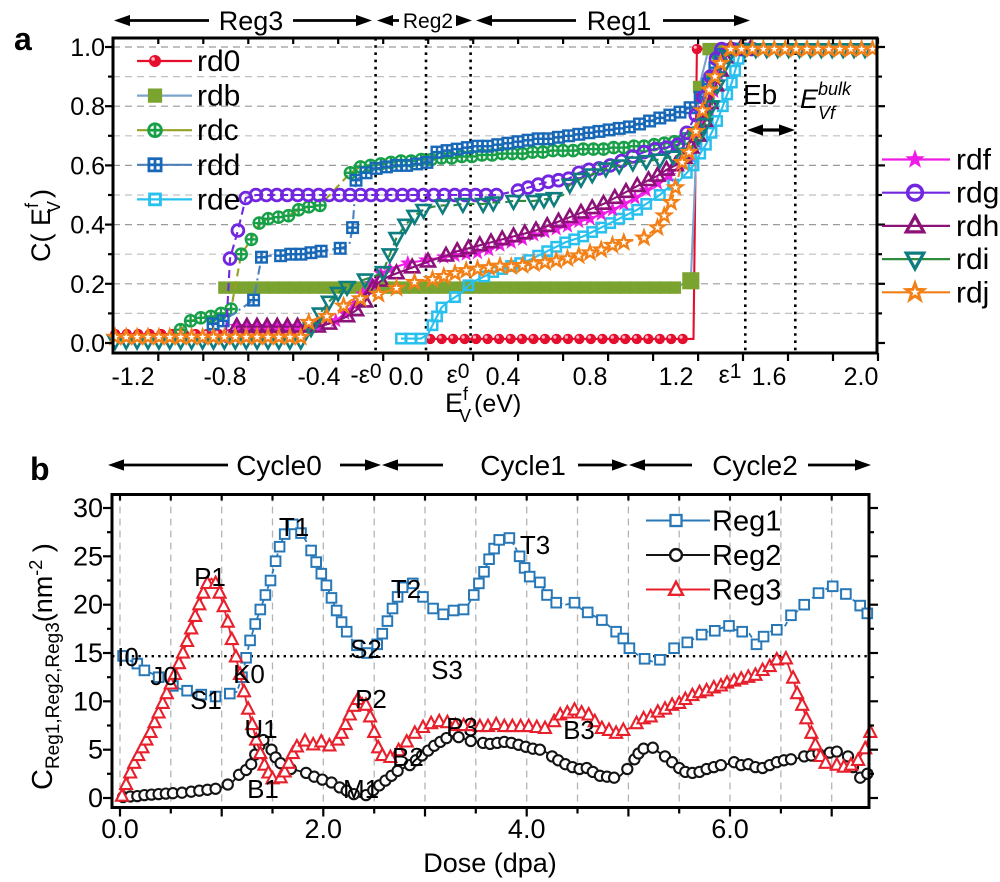 Image resolution: width=1000 pixels, height=882 pixels. I want to click on svg-text: K0, so click(249, 674).